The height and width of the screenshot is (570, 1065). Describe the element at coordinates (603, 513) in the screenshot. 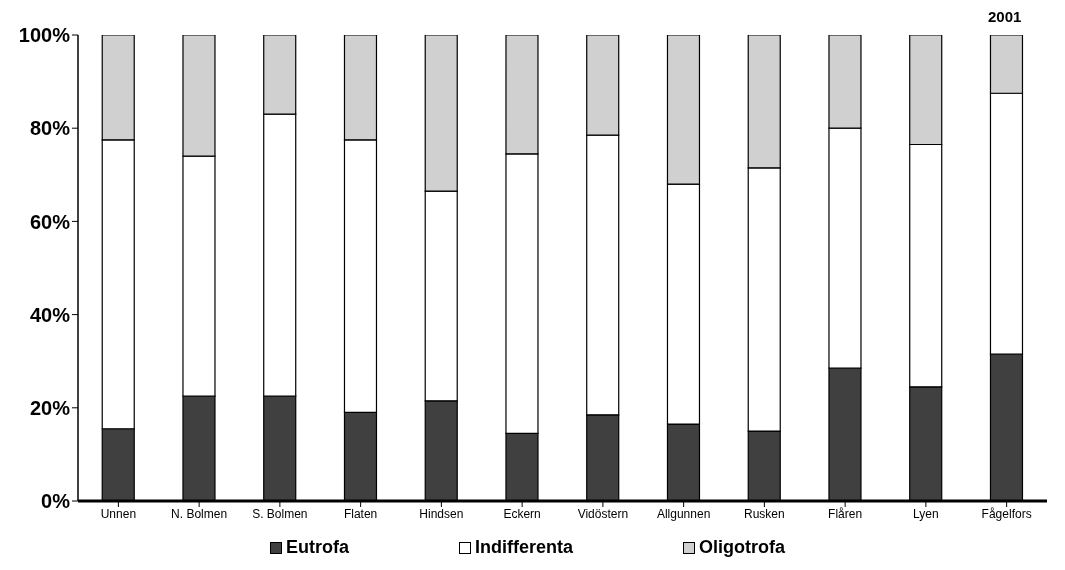

I see `x-tick-label: Vidöstern` at that location.